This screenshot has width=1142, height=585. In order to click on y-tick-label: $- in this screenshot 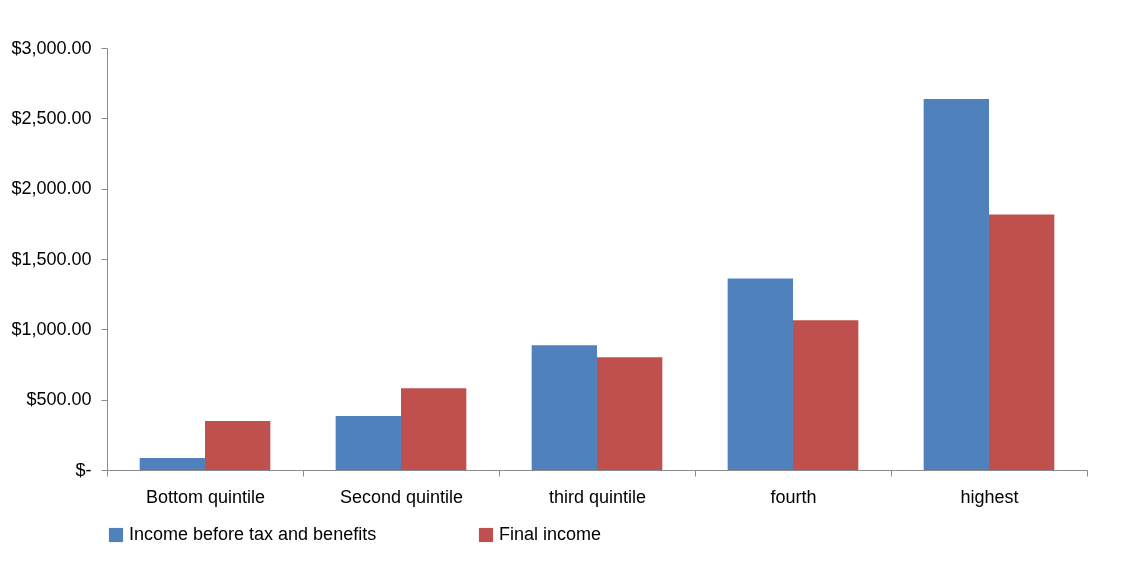, I will do `click(83, 469)`.